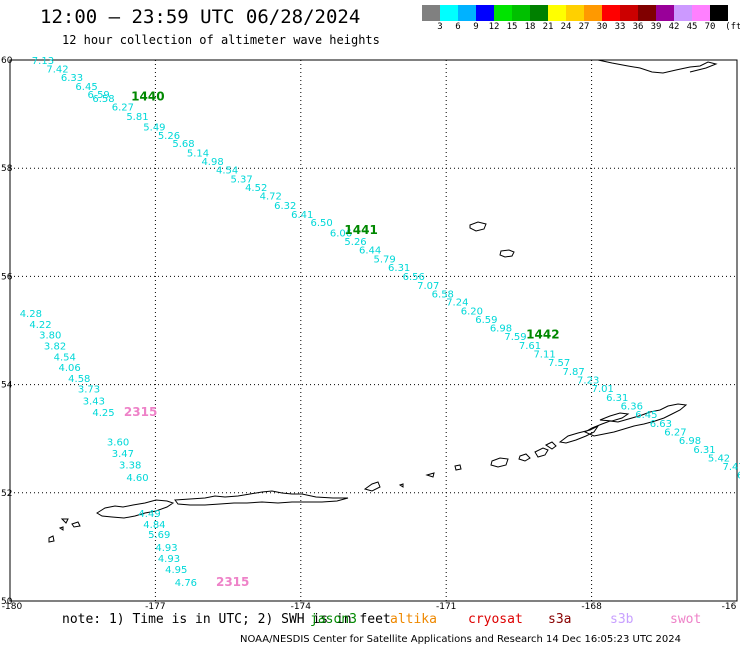 This screenshot has width=740, height=650. What do you see at coordinates (186, 583) in the screenshot?
I see `wave-height-value: 4.76` at bounding box center [186, 583].